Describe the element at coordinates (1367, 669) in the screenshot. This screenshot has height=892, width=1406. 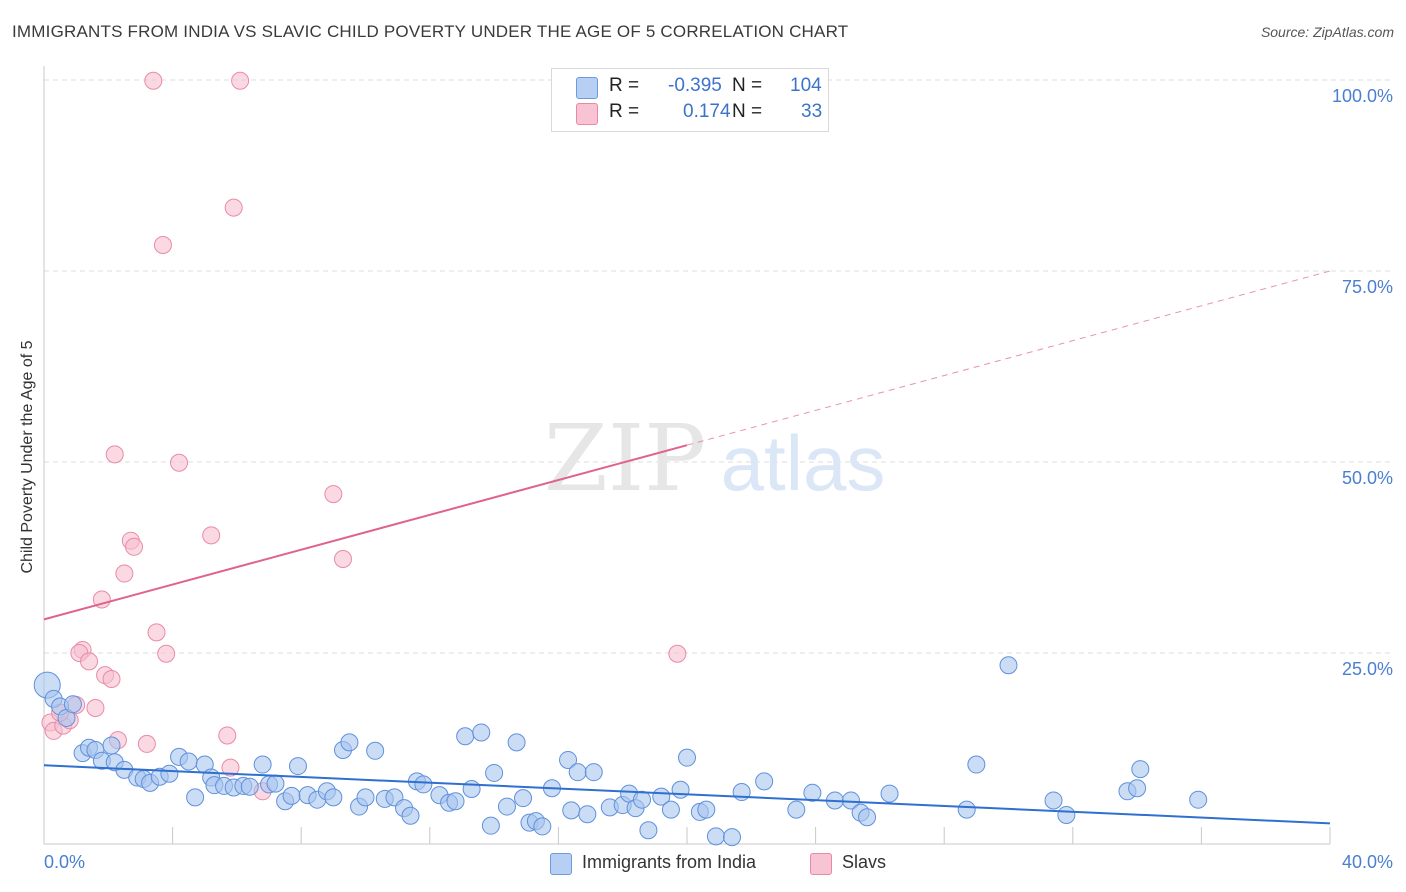
I see `y-tick-label-25: 25.0%` at that location.